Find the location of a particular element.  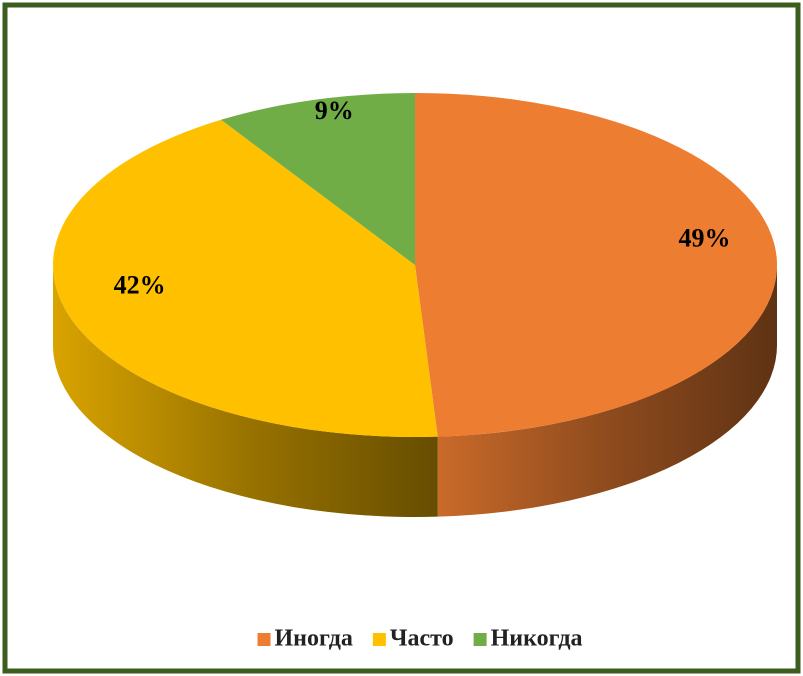

legend-label: Иногда is located at coordinates (314, 639).